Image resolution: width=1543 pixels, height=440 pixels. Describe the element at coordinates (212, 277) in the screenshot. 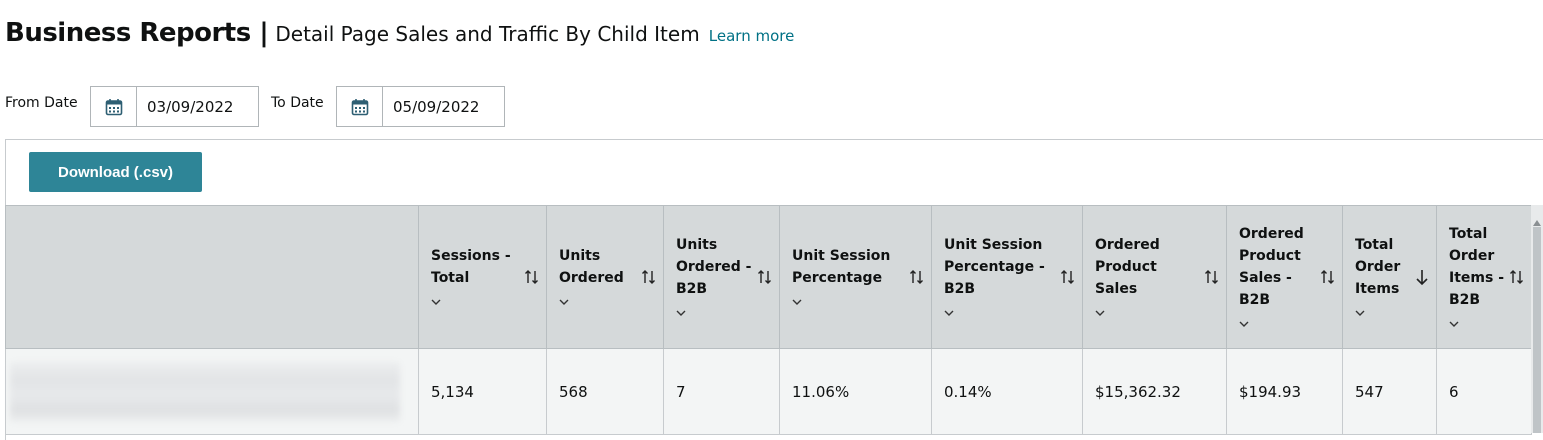

I see `column-header-item` at that location.